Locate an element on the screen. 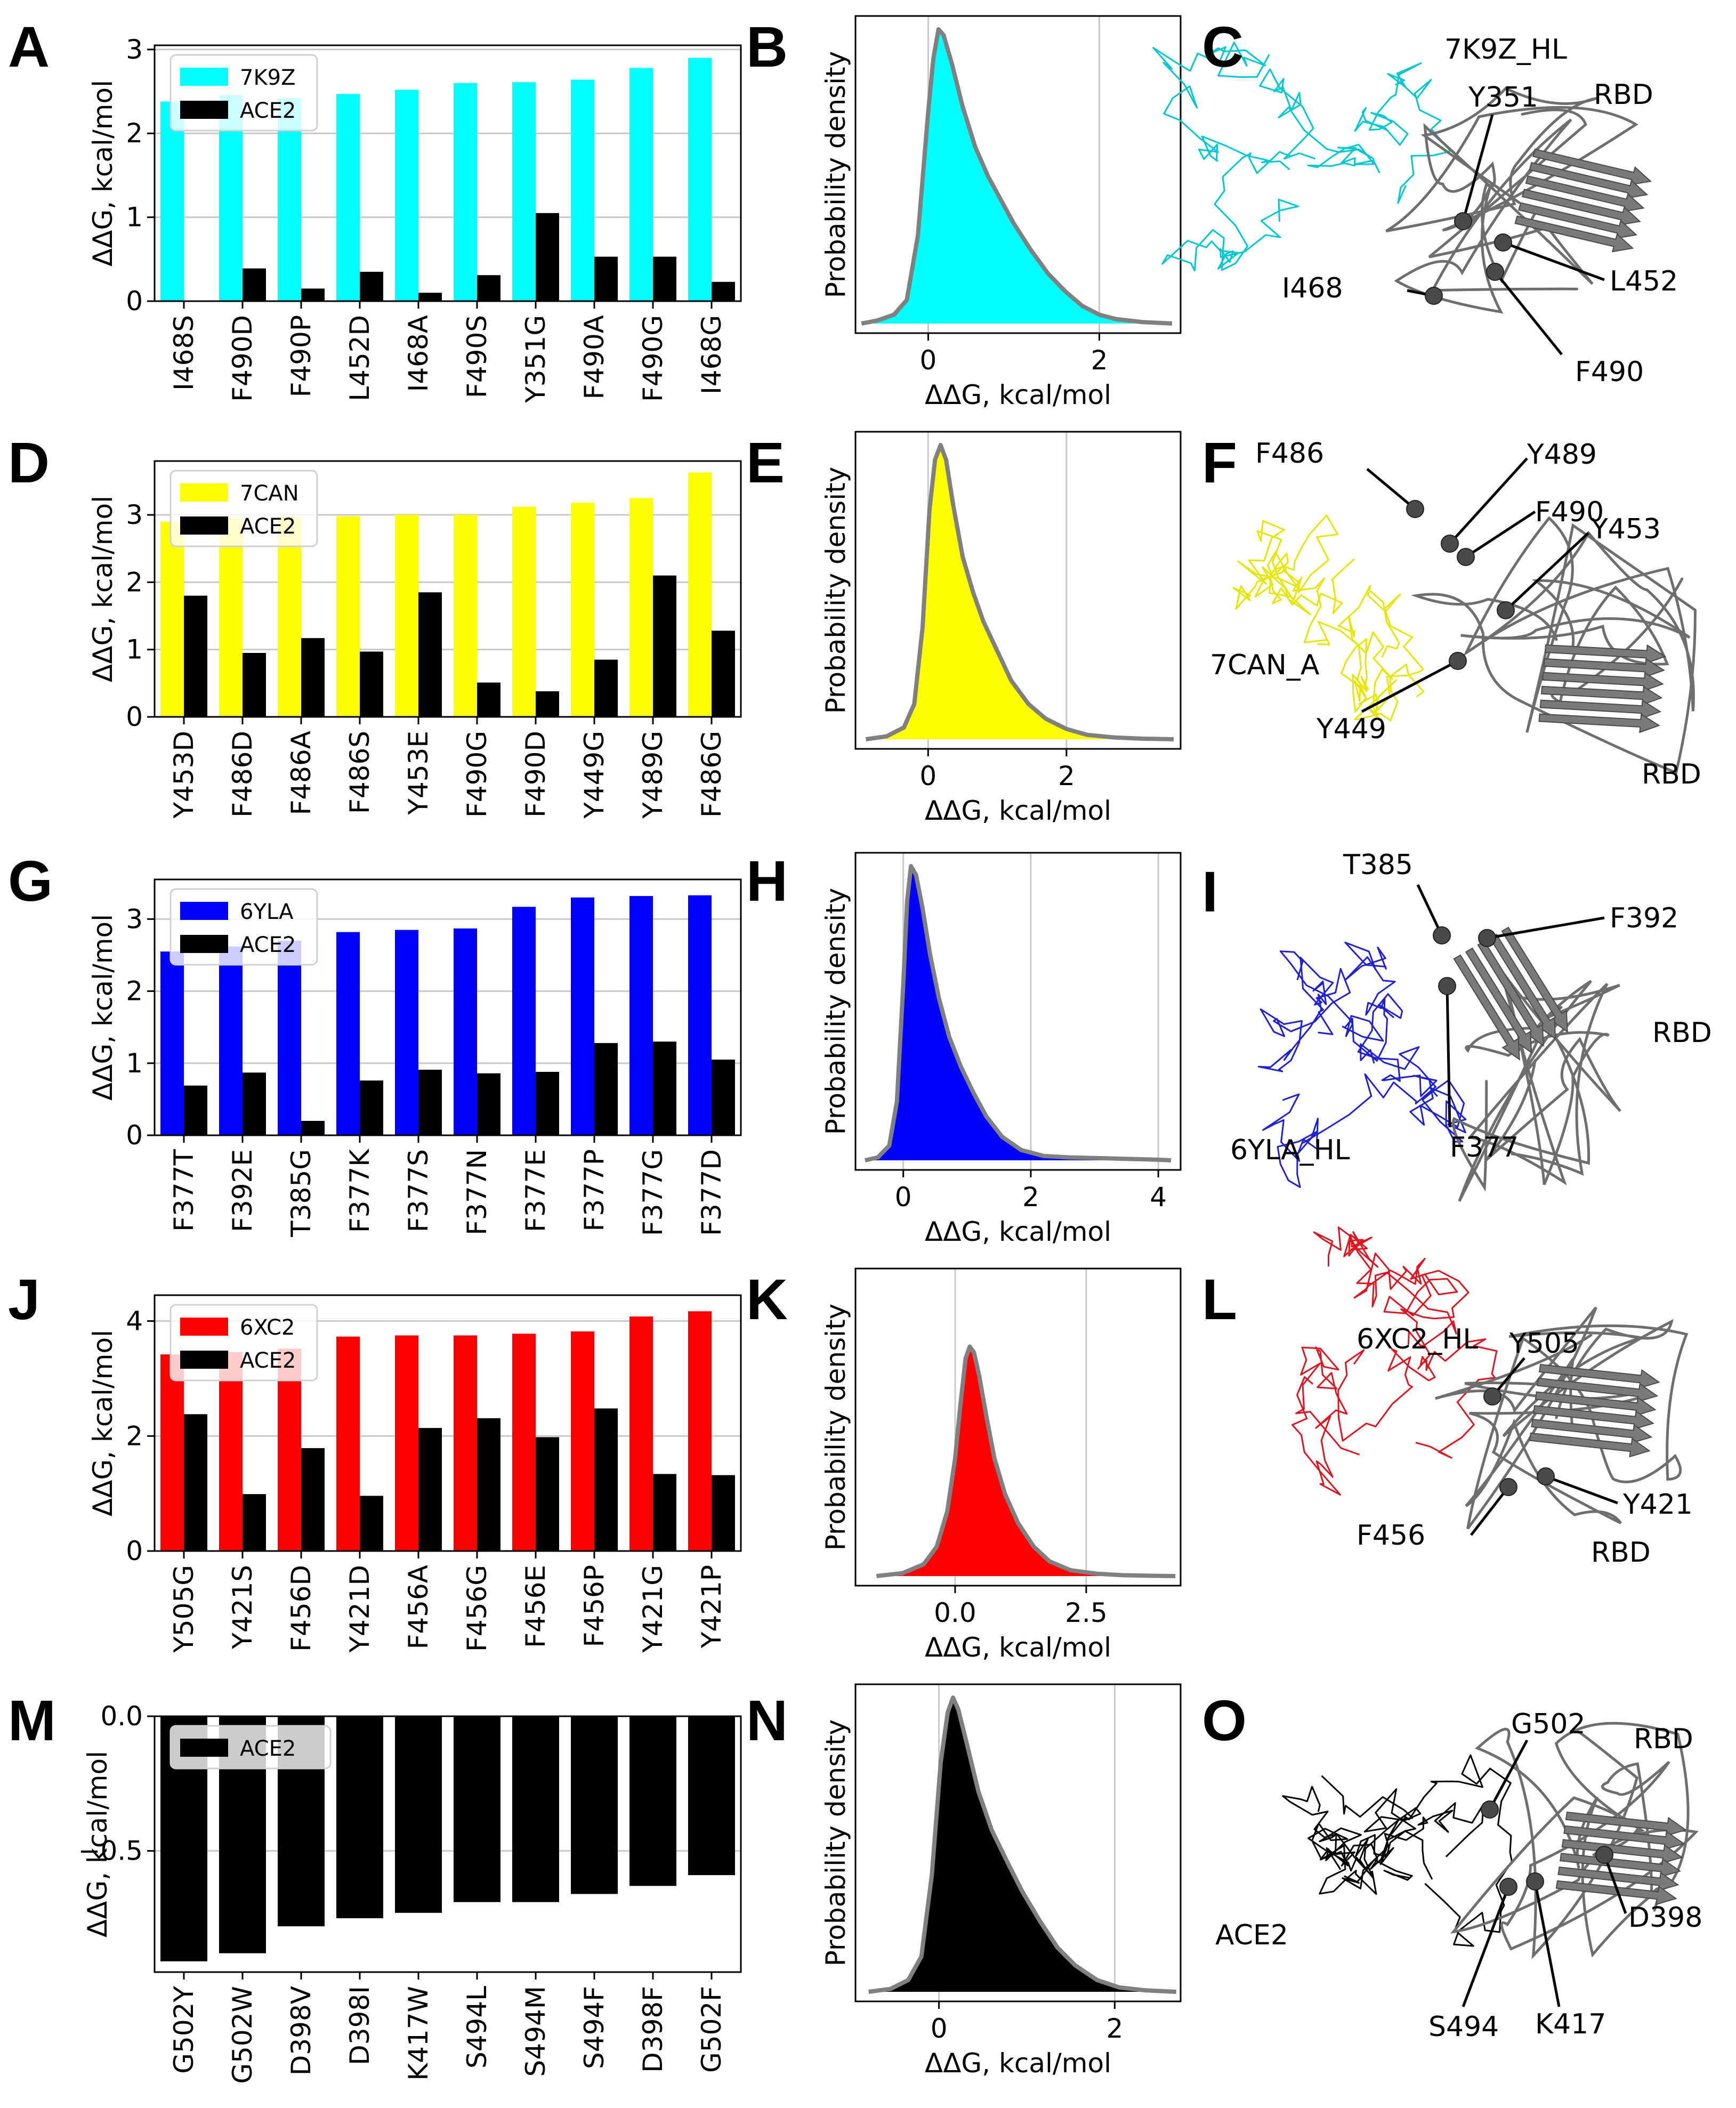 The height and width of the screenshot is (2108, 1736). panel-label-F: F is located at coordinates (1219, 462).